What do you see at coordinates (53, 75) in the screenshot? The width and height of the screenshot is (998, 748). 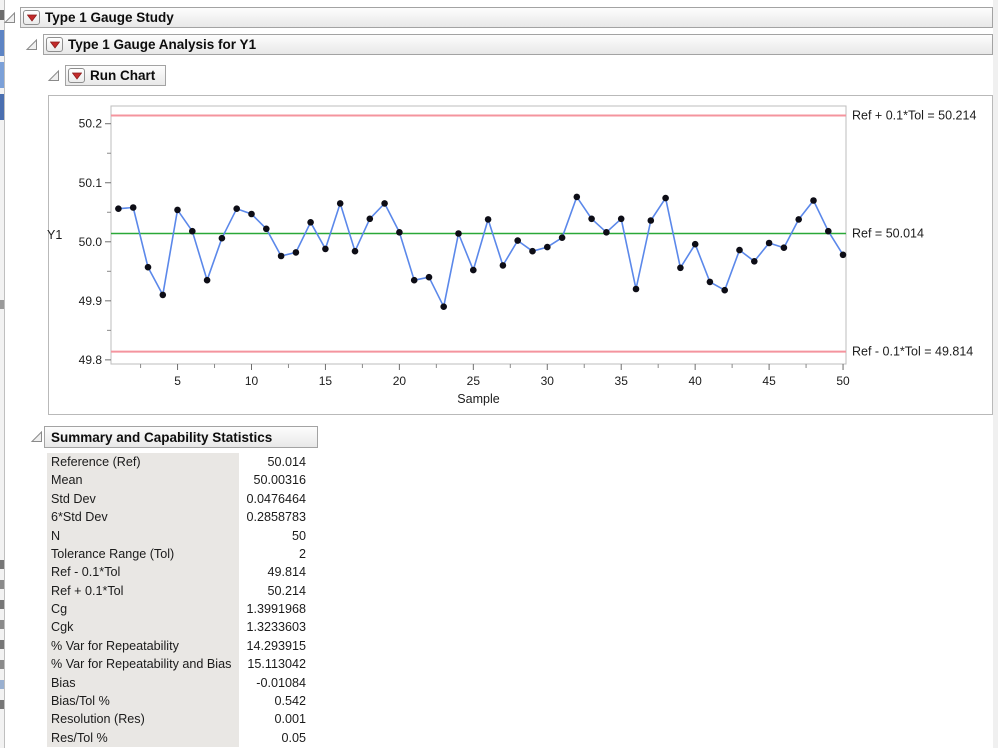 I see `disclosure-triangle-run-chart` at bounding box center [53, 75].